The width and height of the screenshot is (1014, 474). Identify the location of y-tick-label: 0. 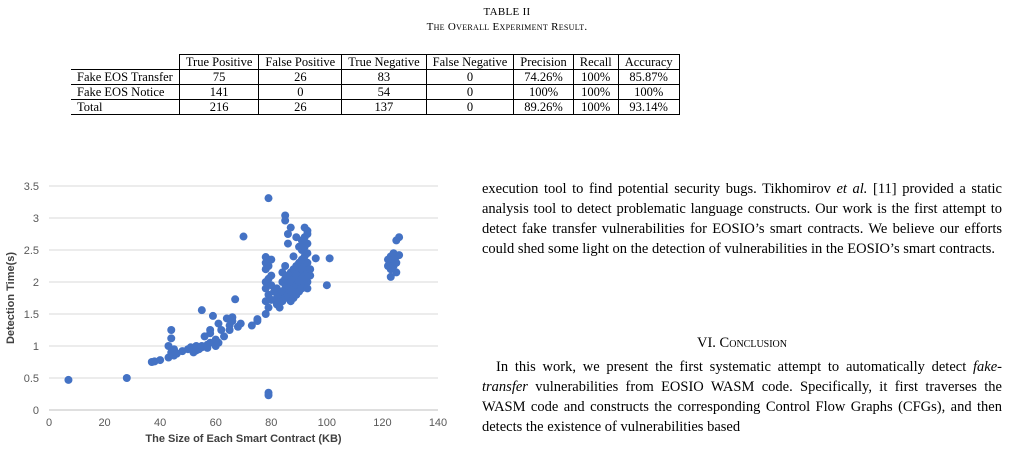
(36, 411).